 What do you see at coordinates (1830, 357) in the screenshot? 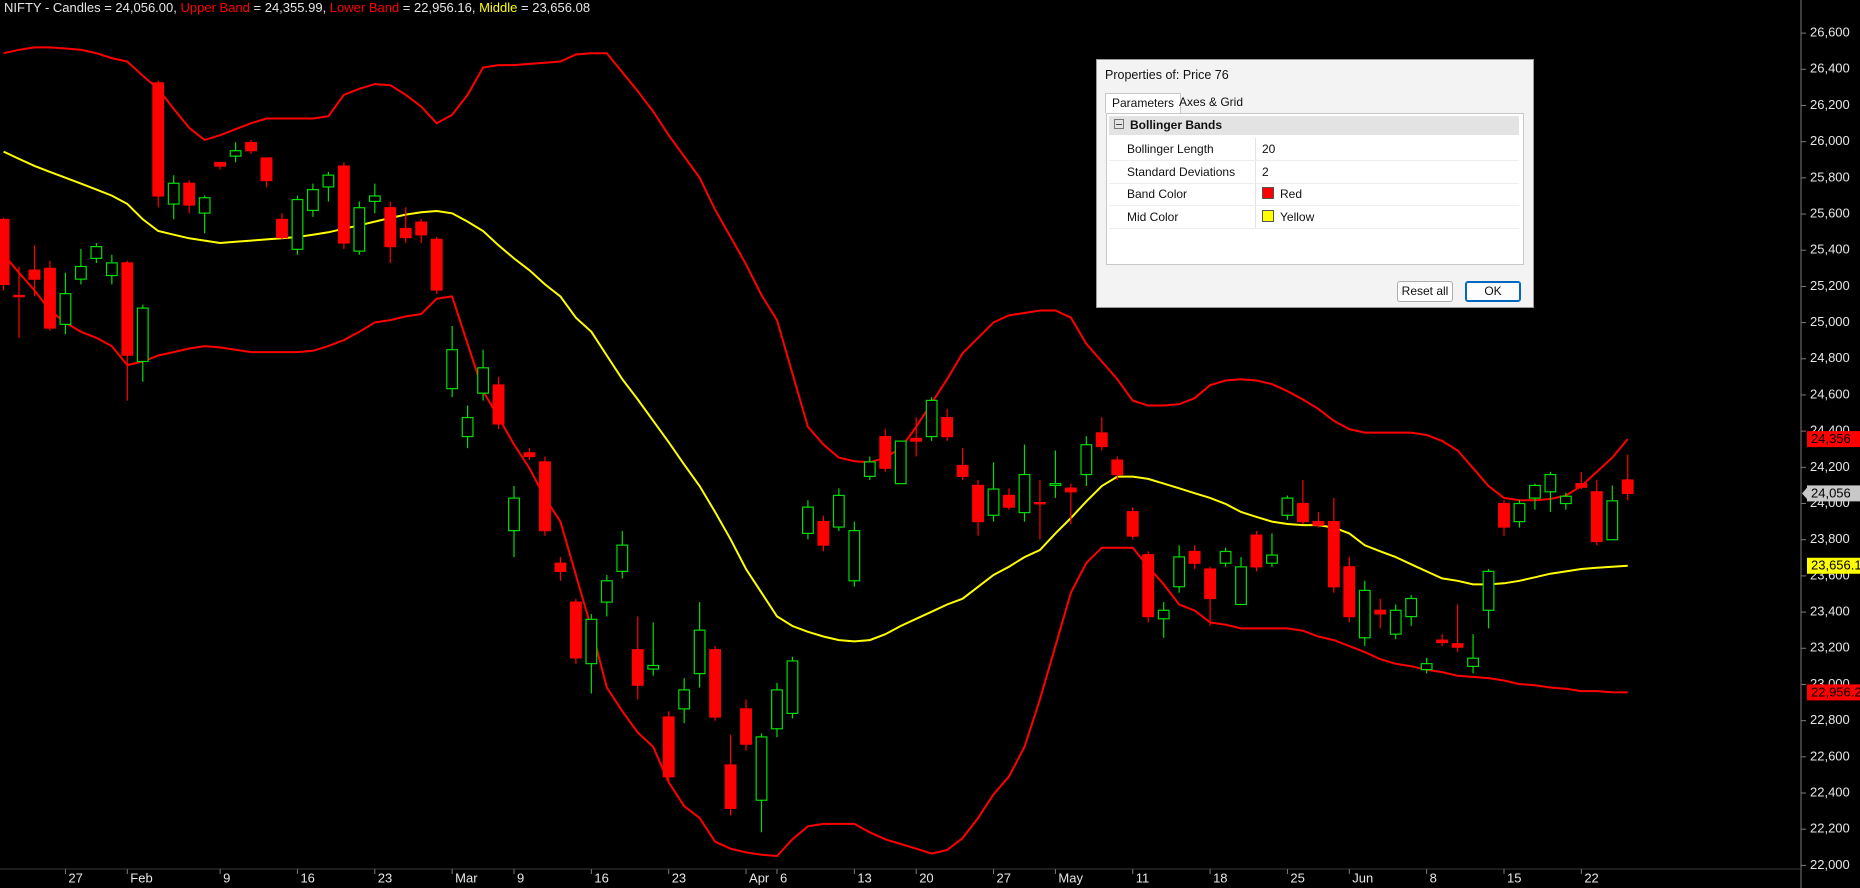
I see `y-tick-label: 24,800` at bounding box center [1830, 357].